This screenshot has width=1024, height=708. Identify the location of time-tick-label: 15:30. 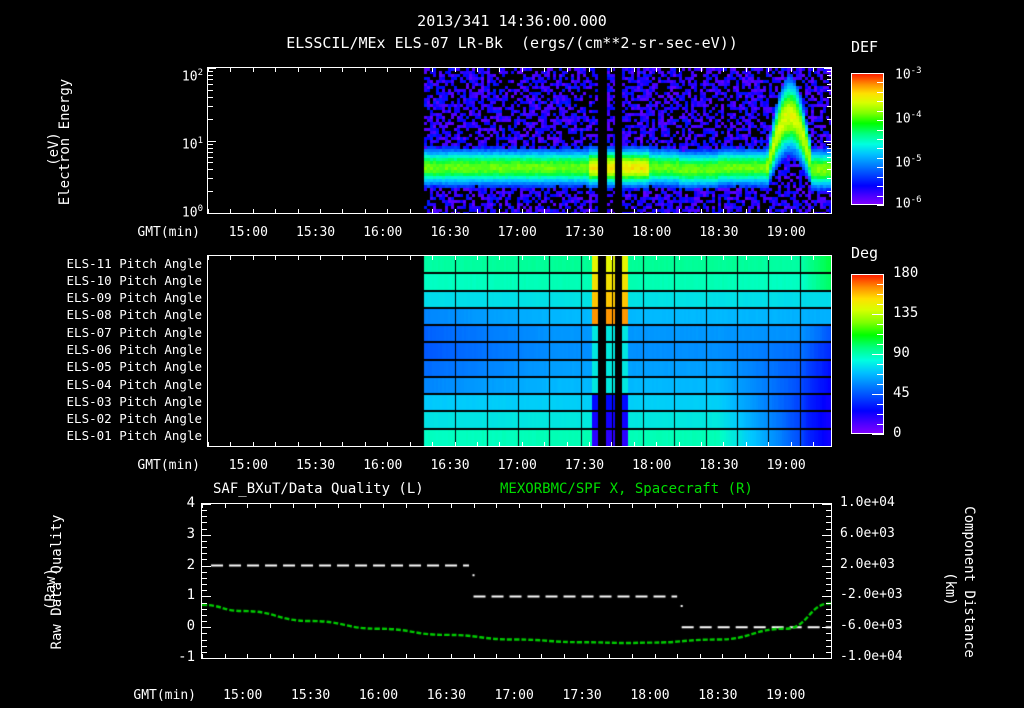
(311, 695).